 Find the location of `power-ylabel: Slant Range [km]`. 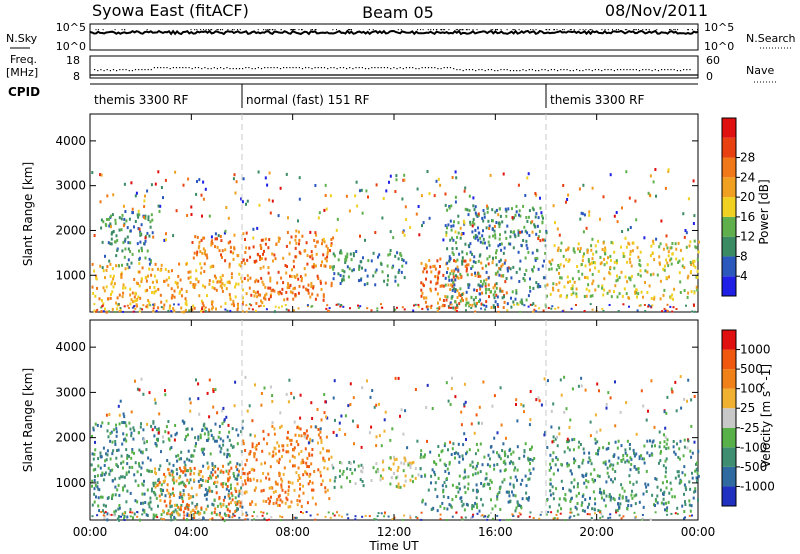

power-ylabel: Slant Range [km] is located at coordinates (28, 214).